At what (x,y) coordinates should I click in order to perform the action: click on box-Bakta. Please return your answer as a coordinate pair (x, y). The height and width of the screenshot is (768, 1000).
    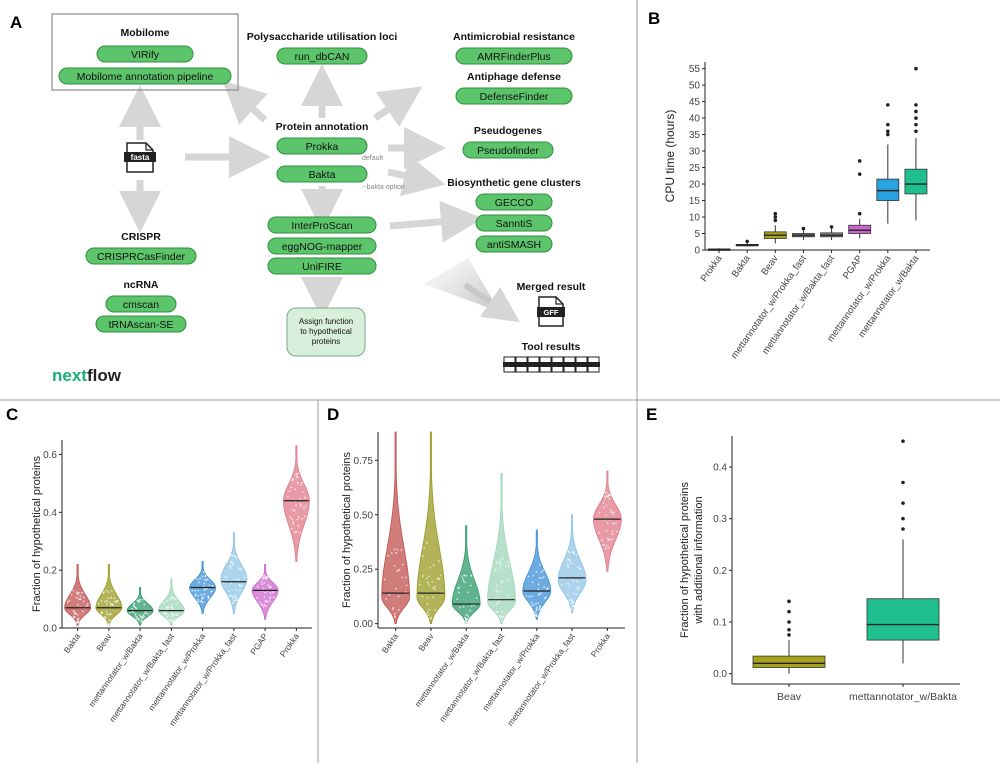
    Looking at the image, I should click on (747, 243).